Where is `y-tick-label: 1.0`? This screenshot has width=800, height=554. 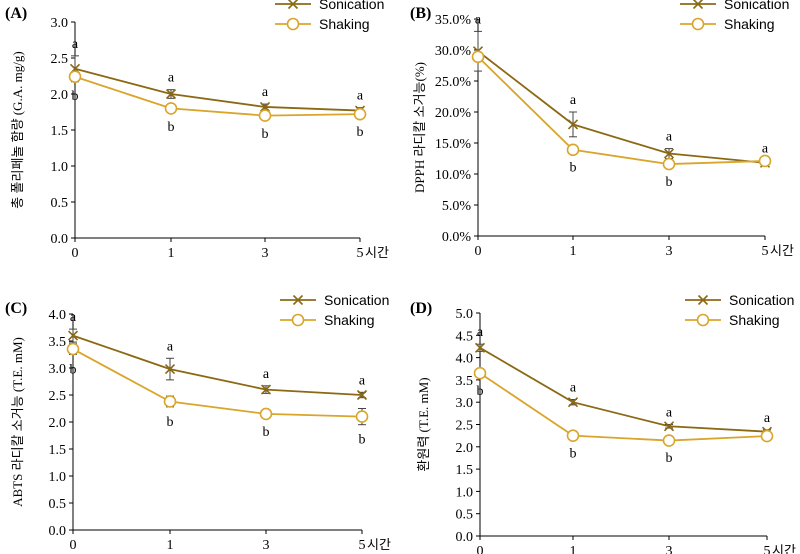
y-tick-label: 1.0 is located at coordinates (465, 492).